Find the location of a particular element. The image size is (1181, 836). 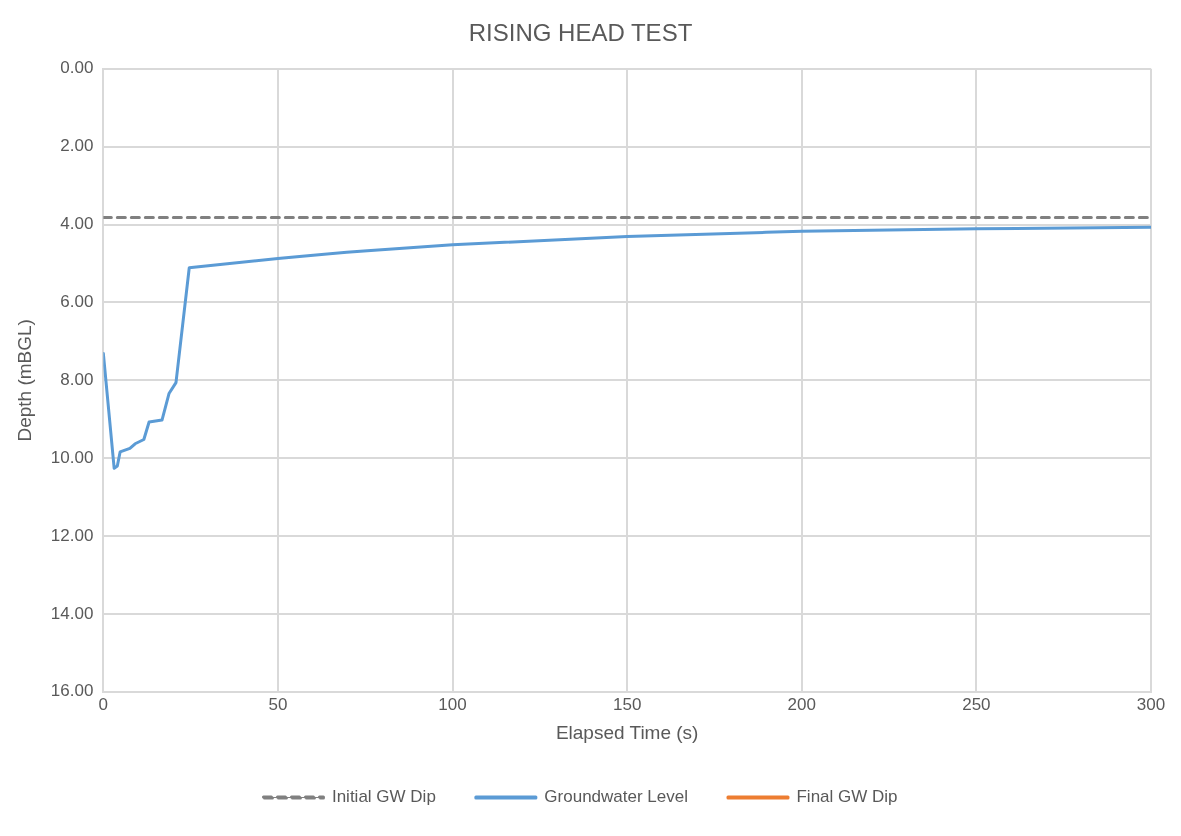

y-tick-label: 2.00 is located at coordinates (77, 146).